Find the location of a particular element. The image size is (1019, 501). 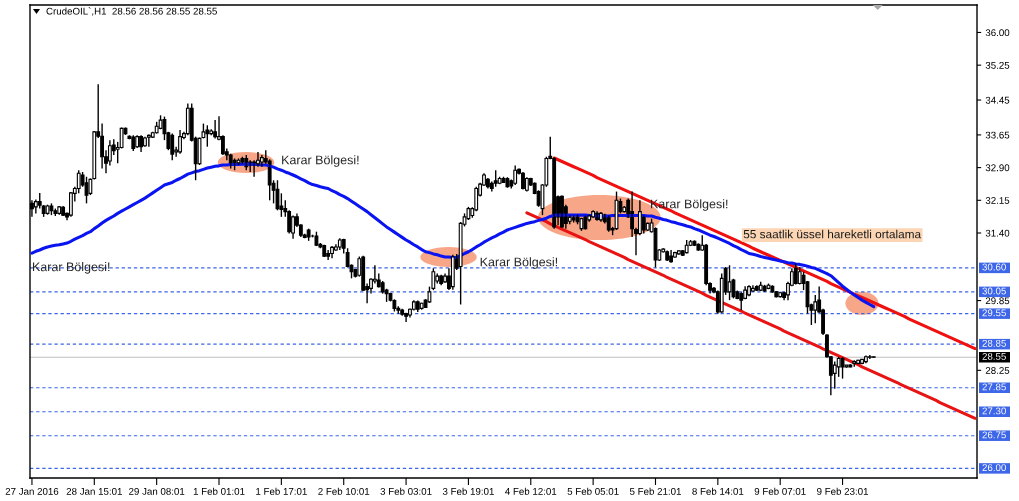

y-tick-label: 34.45 is located at coordinates (997, 100).